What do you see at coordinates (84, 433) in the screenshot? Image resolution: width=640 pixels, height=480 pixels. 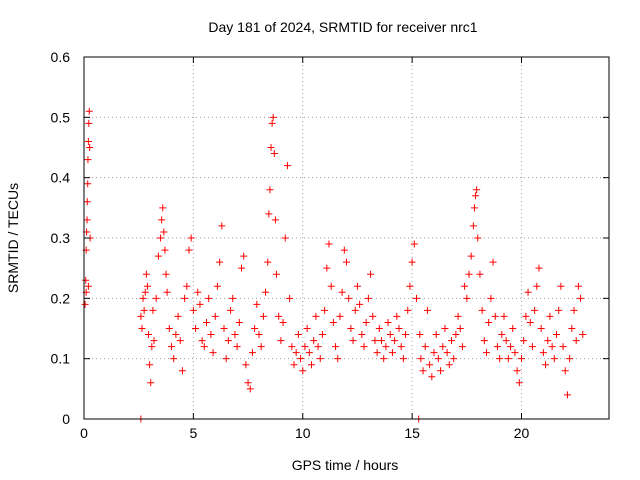 I see `x-tick-label: 0` at bounding box center [84, 433].